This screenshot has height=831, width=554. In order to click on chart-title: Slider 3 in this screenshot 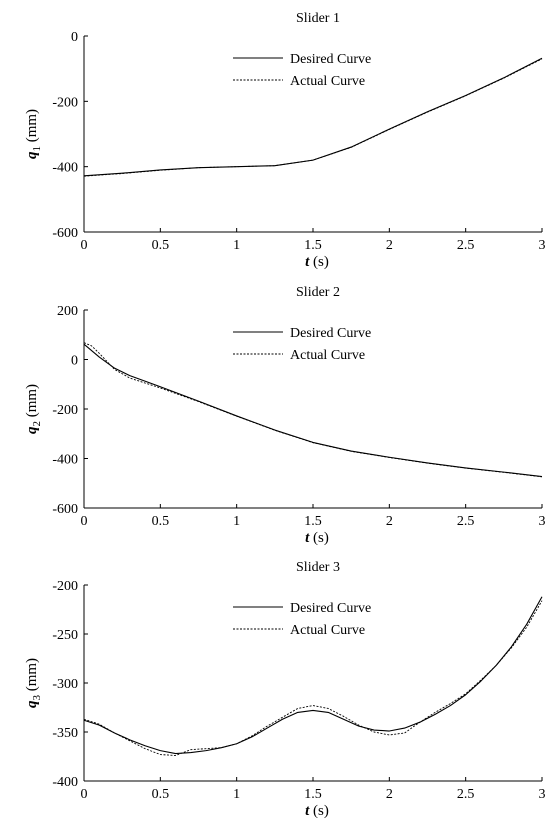, I will do `click(318, 567)`.